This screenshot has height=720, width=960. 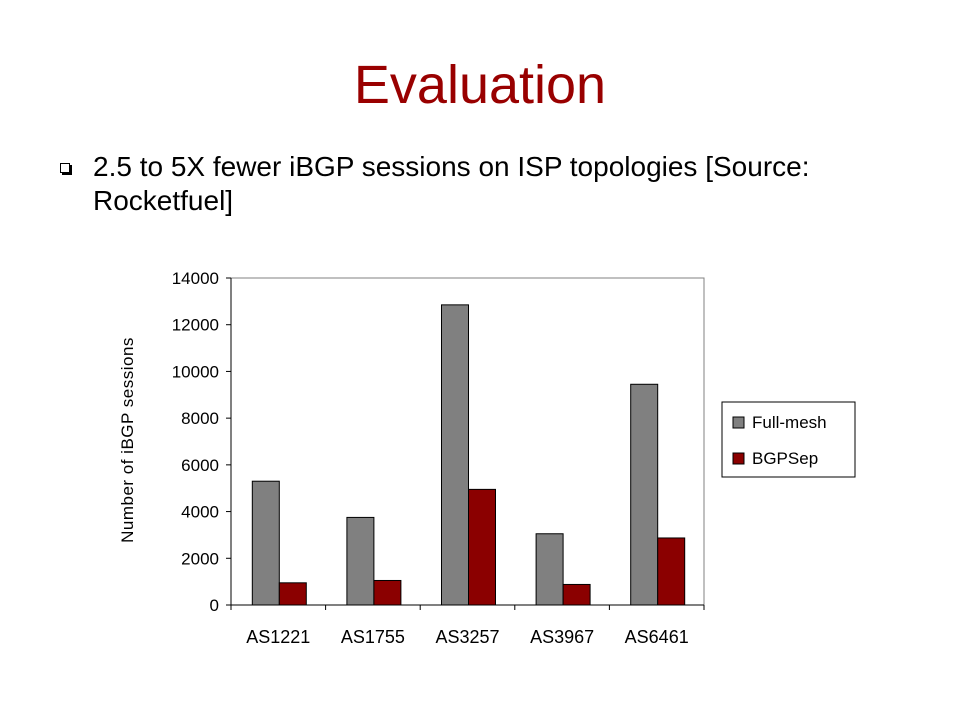 What do you see at coordinates (200, 465) in the screenshot?
I see `y-tick-label: 6000` at bounding box center [200, 465].